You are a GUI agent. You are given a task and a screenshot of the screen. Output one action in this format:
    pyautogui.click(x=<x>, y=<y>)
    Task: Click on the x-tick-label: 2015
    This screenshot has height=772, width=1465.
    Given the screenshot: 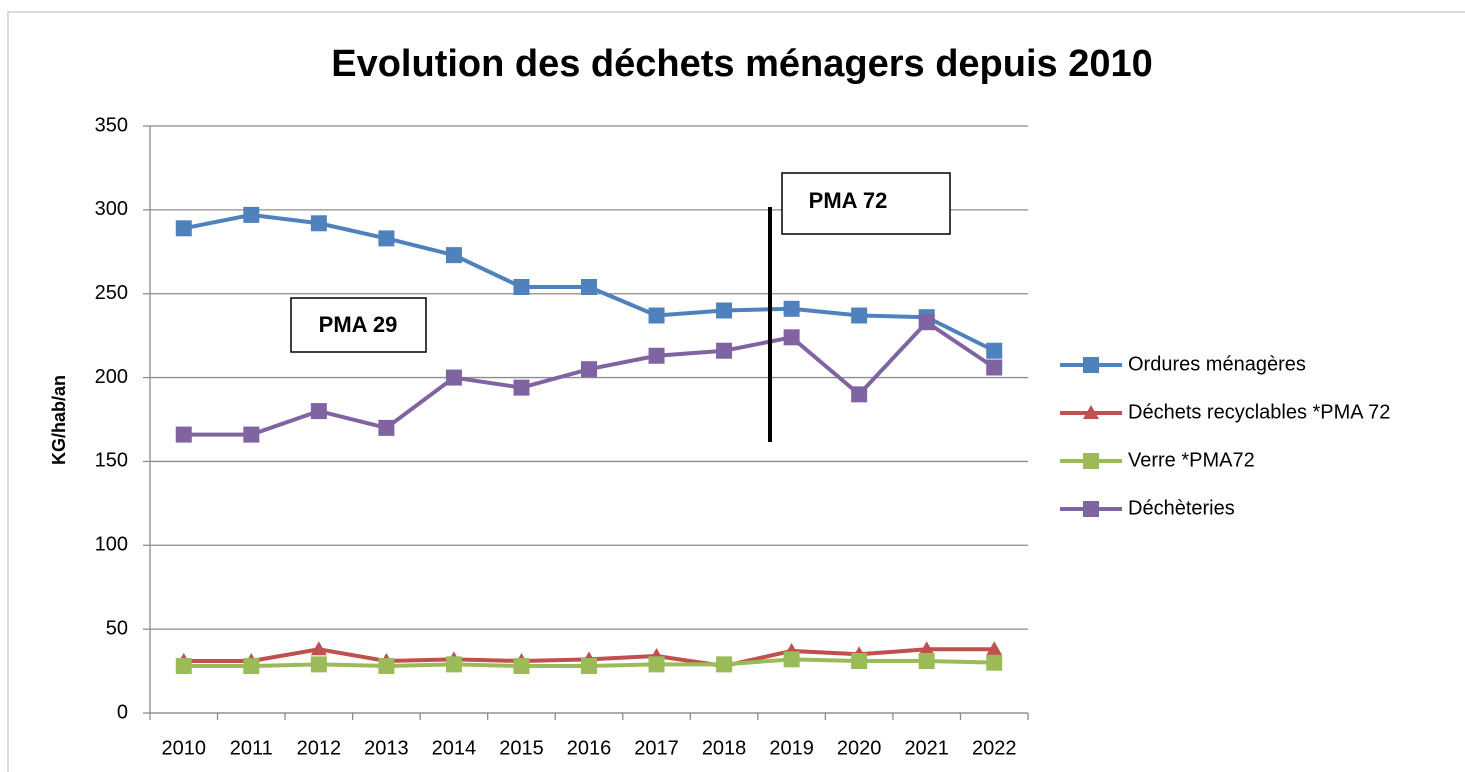 What is the action you would take?
    pyautogui.click(x=521, y=748)
    